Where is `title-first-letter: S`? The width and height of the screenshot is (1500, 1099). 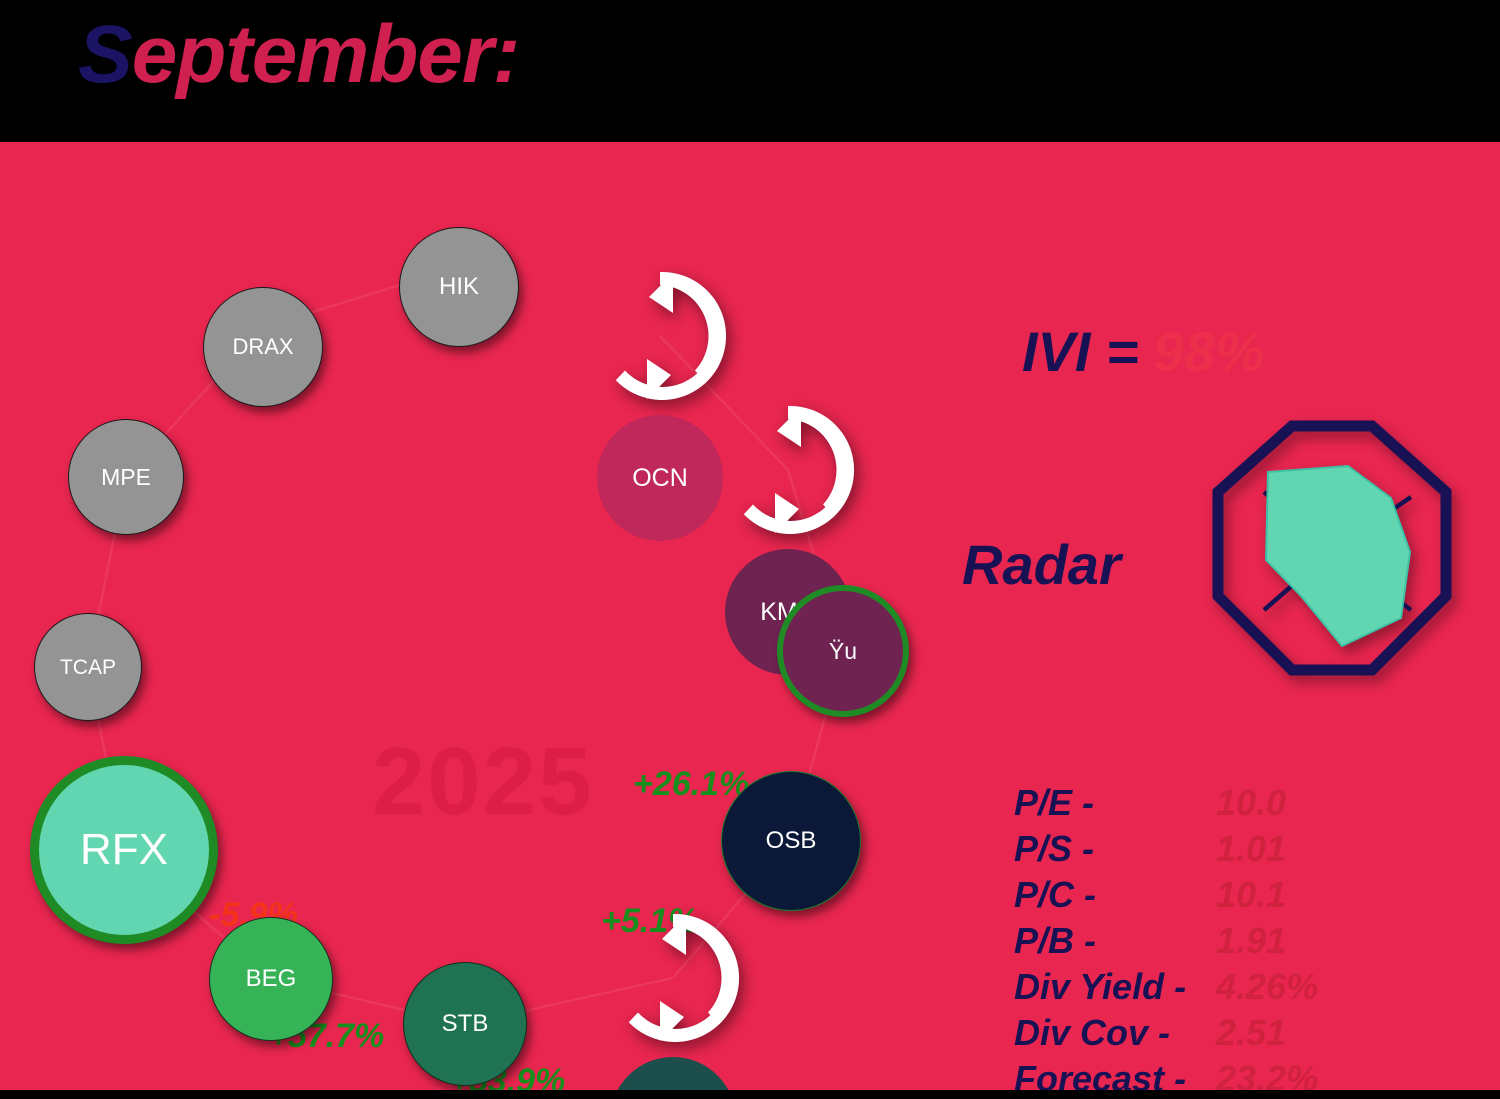
title-first-letter: S is located at coordinates (105, 54).